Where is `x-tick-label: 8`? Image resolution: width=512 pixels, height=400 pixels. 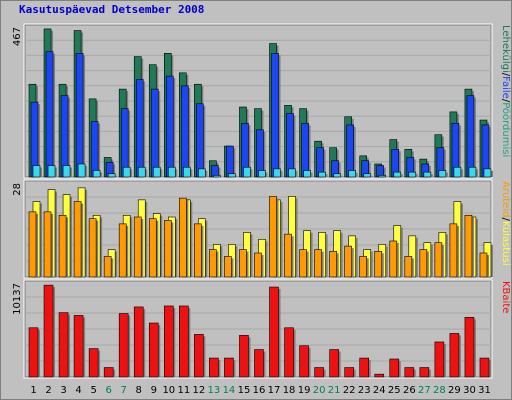 x-tick-label: 8 is located at coordinates (139, 390).